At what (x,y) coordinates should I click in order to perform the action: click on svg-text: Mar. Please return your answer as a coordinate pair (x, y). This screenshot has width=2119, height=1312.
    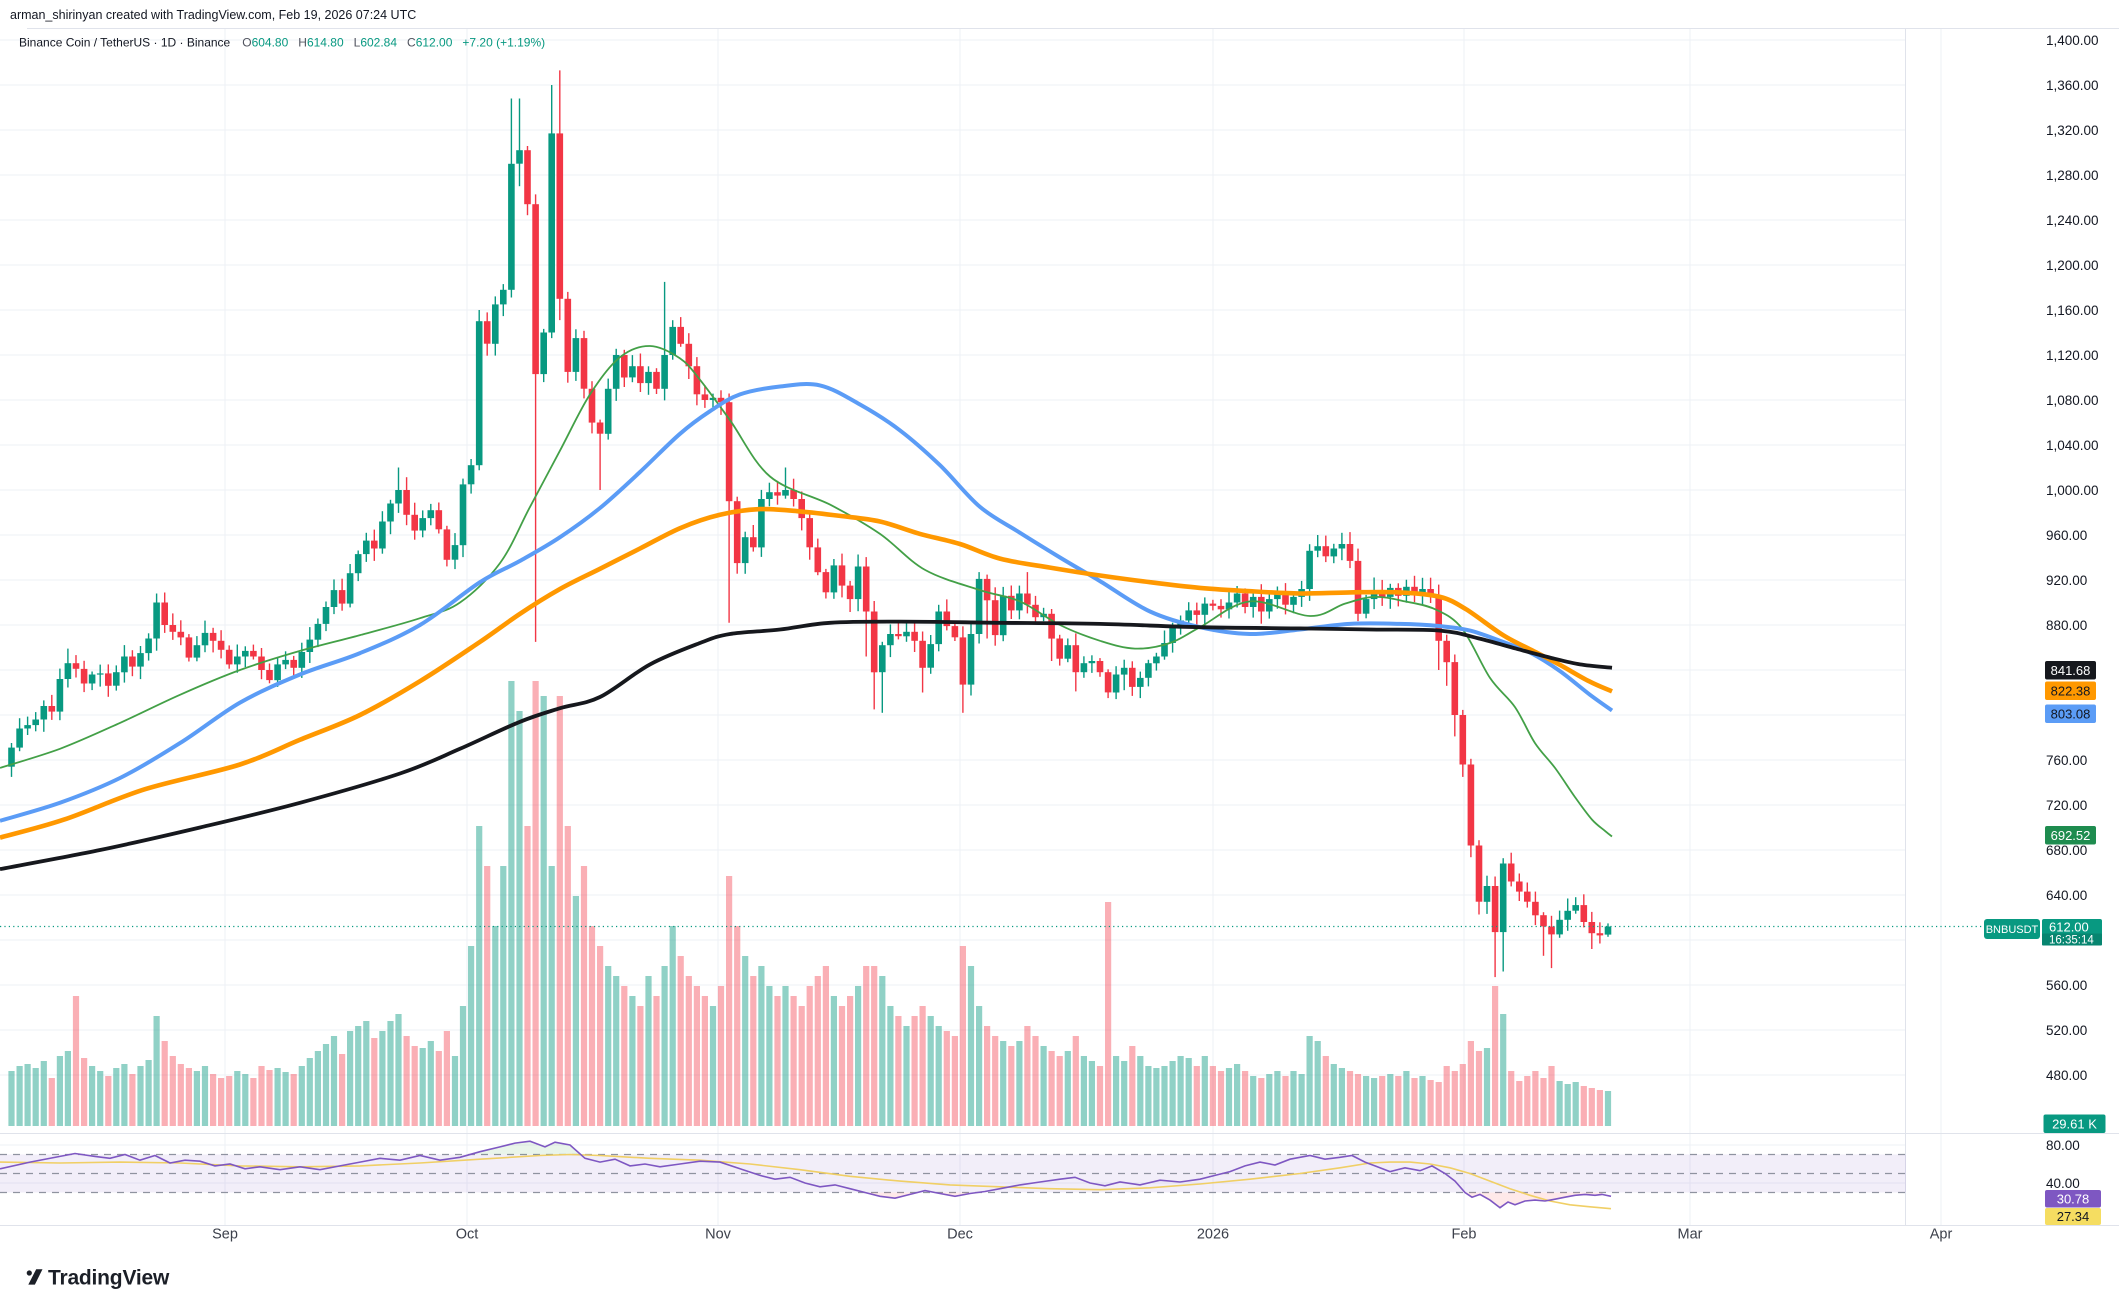
    Looking at the image, I should click on (1690, 1235).